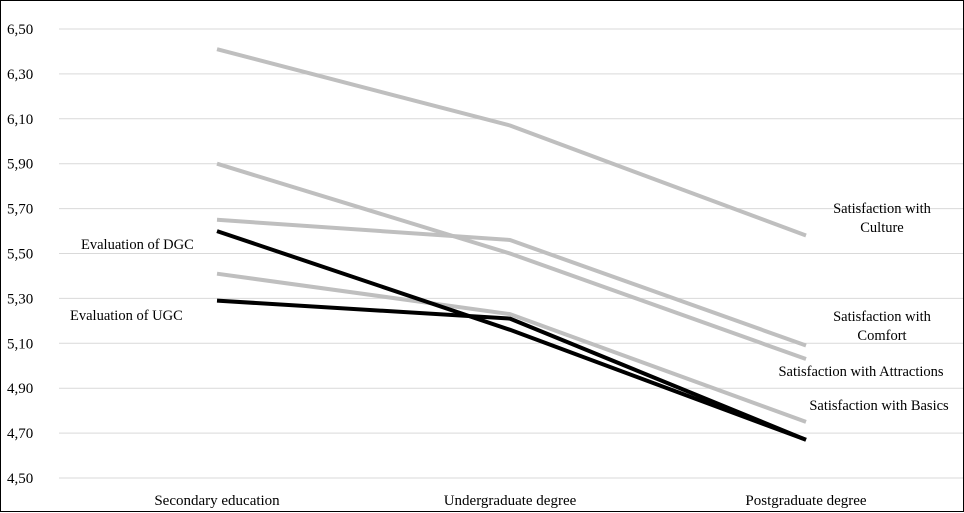  What do you see at coordinates (126, 316) in the screenshot?
I see `series-label: Evaluation of UGC` at bounding box center [126, 316].